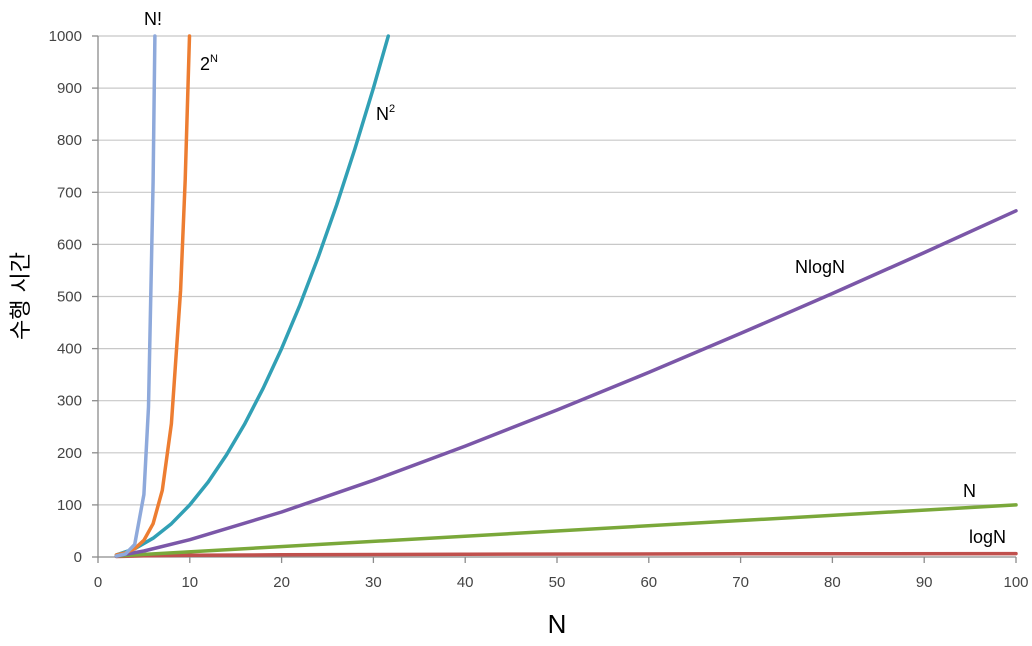 This screenshot has width=1032, height=646. Describe the element at coordinates (98, 582) in the screenshot. I see `x-tick-label: 0` at that location.